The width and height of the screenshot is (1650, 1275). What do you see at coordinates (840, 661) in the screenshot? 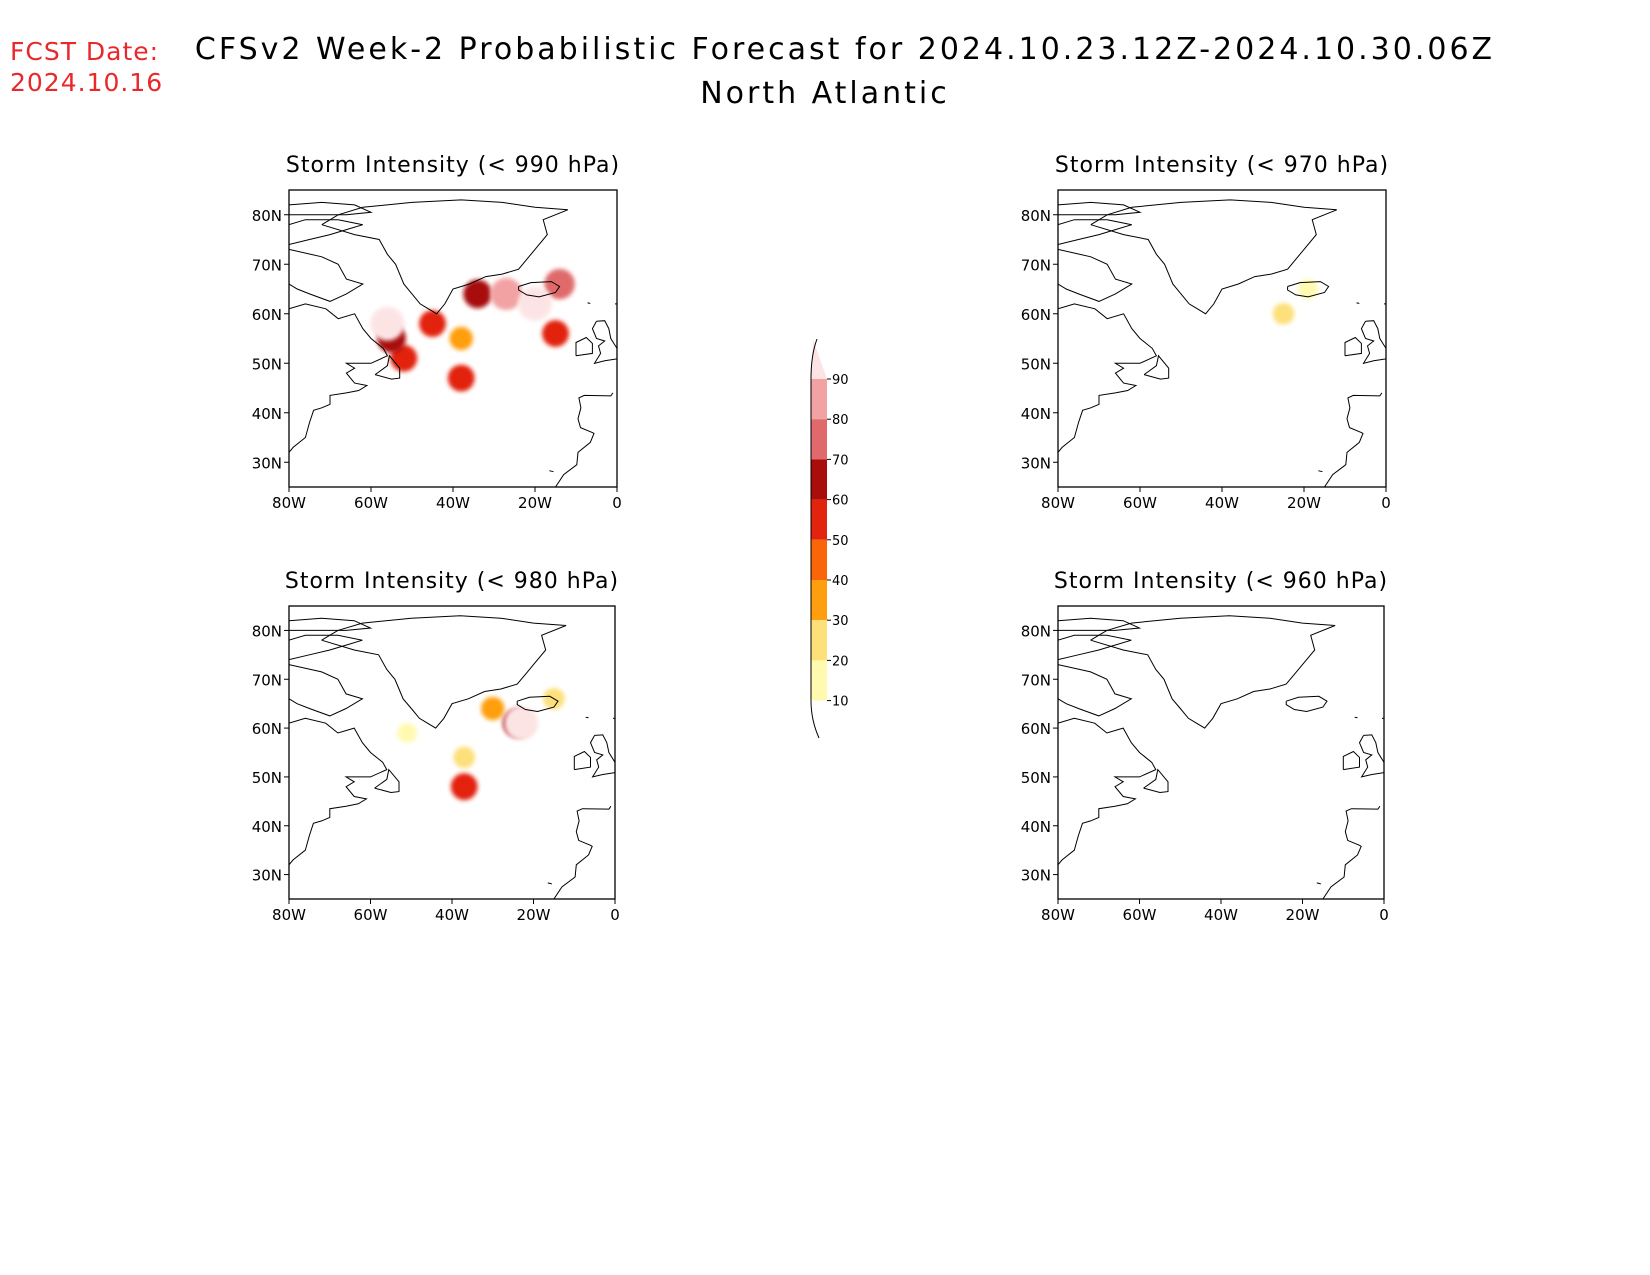
I see `colorbar-label: 20` at bounding box center [840, 661].